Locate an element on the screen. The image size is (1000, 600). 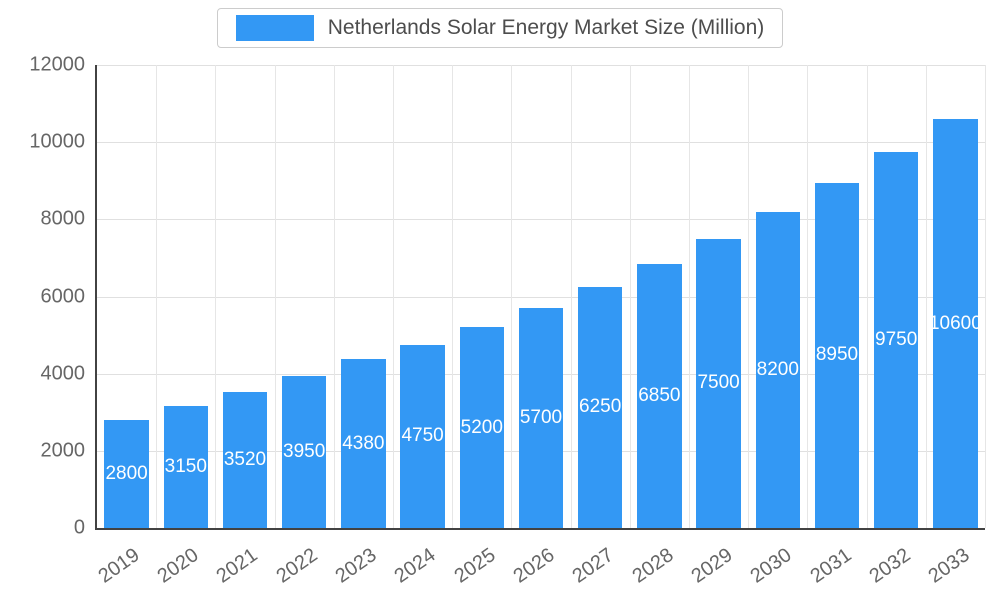
bar: 3520 is located at coordinates (245, 460).